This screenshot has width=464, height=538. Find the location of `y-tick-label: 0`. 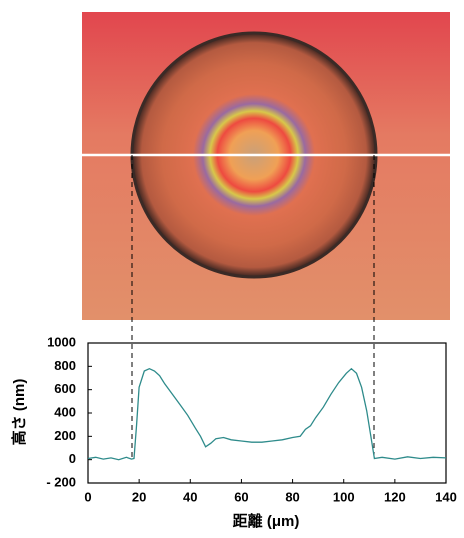

y-tick-label: 0 is located at coordinates (72, 458).